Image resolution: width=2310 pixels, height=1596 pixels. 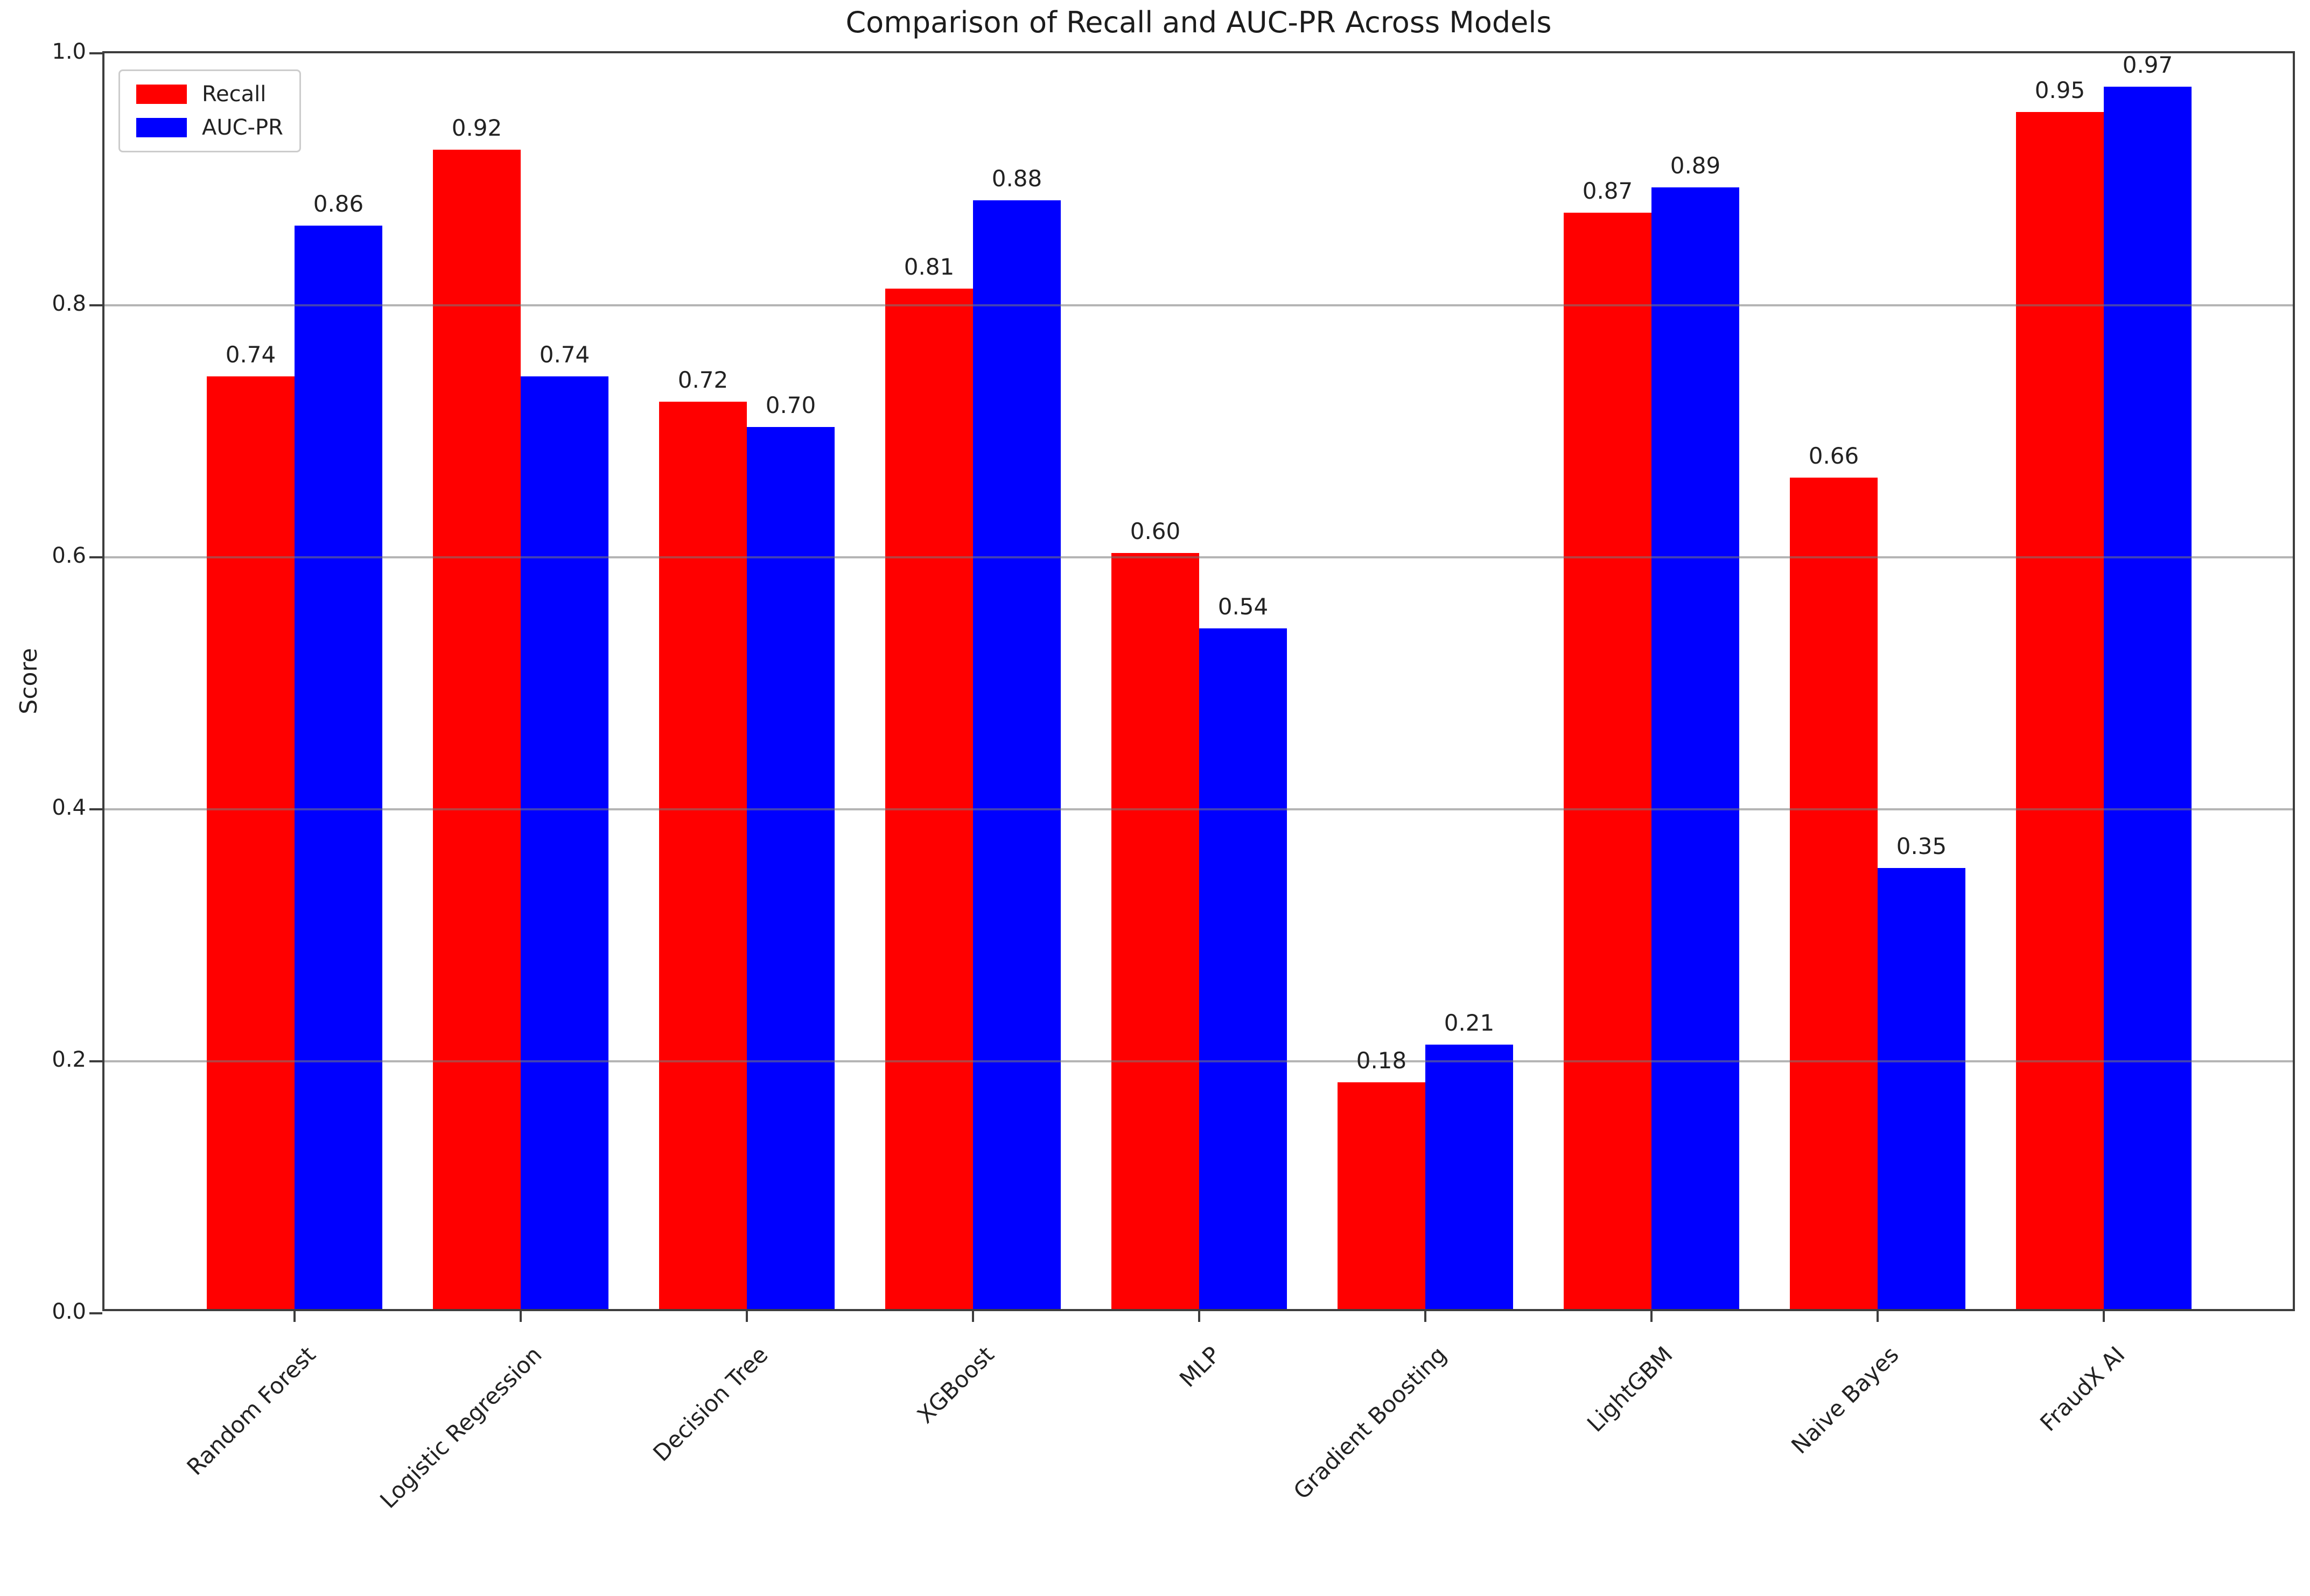 What do you see at coordinates (1833, 455) in the screenshot?
I see `bar-value-recall-naive-bayes: 0.66` at bounding box center [1833, 455].